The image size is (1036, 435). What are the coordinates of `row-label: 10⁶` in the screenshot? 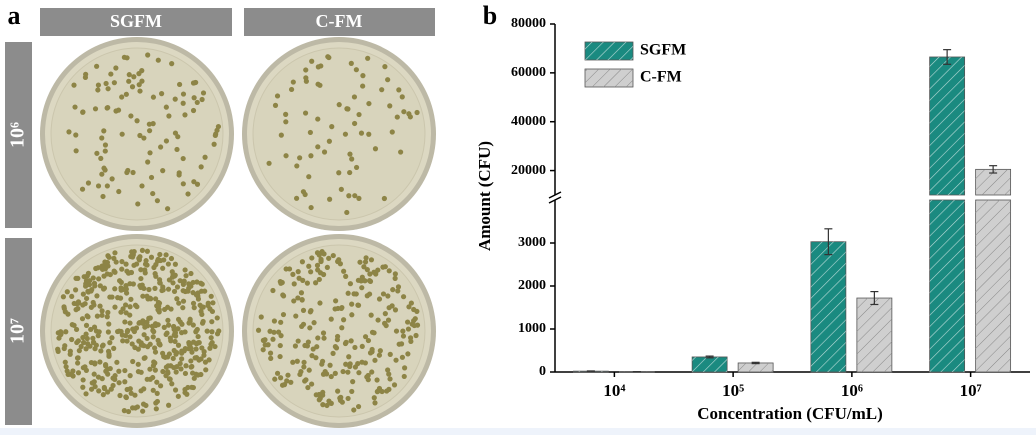 It's located at (18, 135).